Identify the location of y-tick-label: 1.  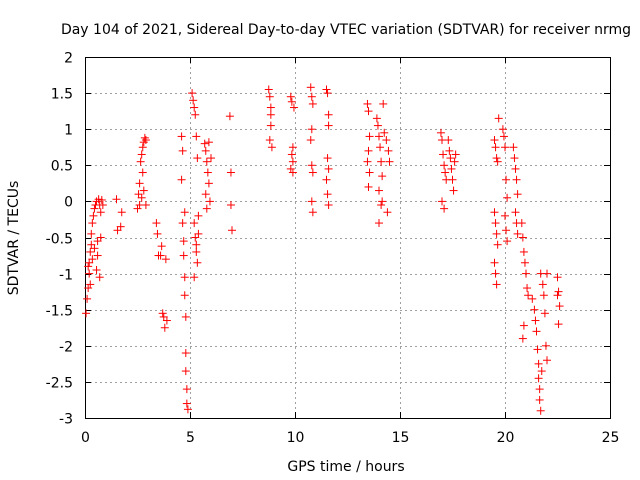
(68, 131).